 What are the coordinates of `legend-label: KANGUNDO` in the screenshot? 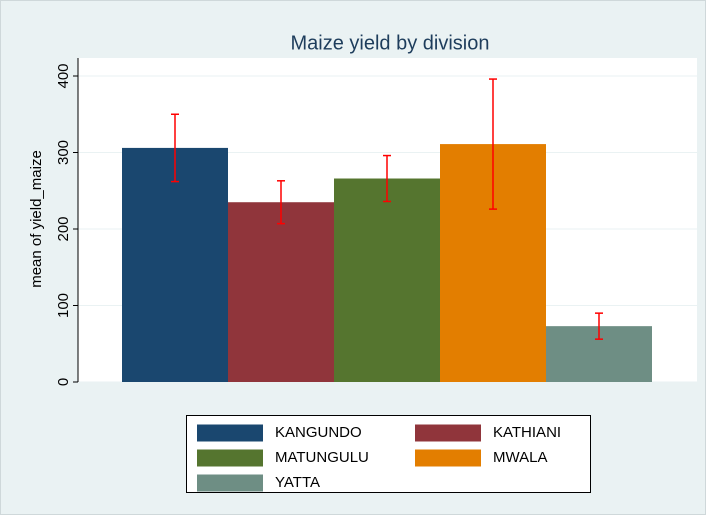 It's located at (318, 432).